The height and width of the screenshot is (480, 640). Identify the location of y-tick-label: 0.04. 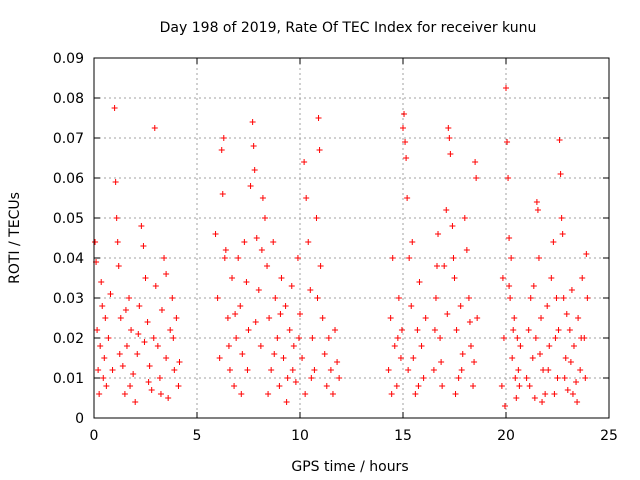
(68, 259).